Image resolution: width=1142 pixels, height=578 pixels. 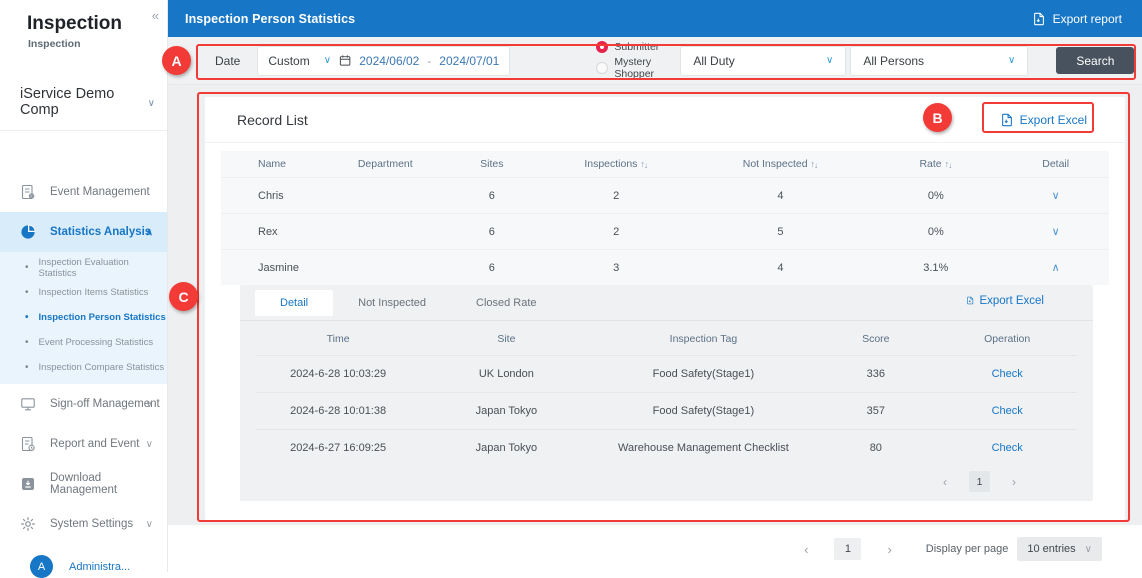 I want to click on calendar-icon, so click(x=345, y=60).